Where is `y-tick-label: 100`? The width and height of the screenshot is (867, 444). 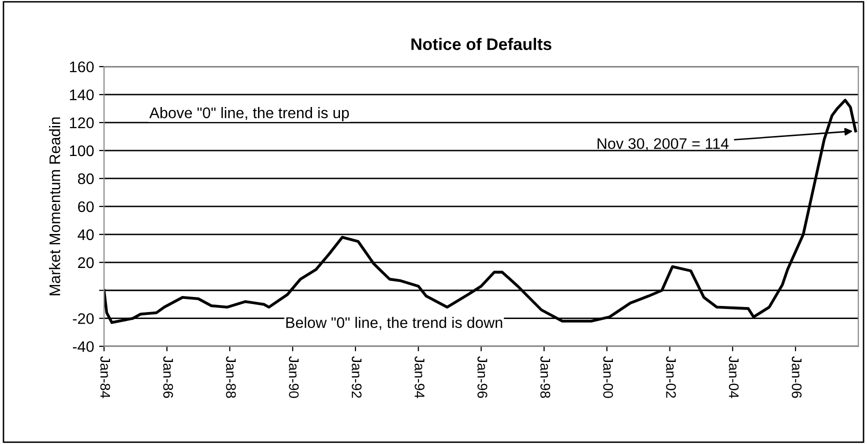
y-tick-label: 100 is located at coordinates (82, 150).